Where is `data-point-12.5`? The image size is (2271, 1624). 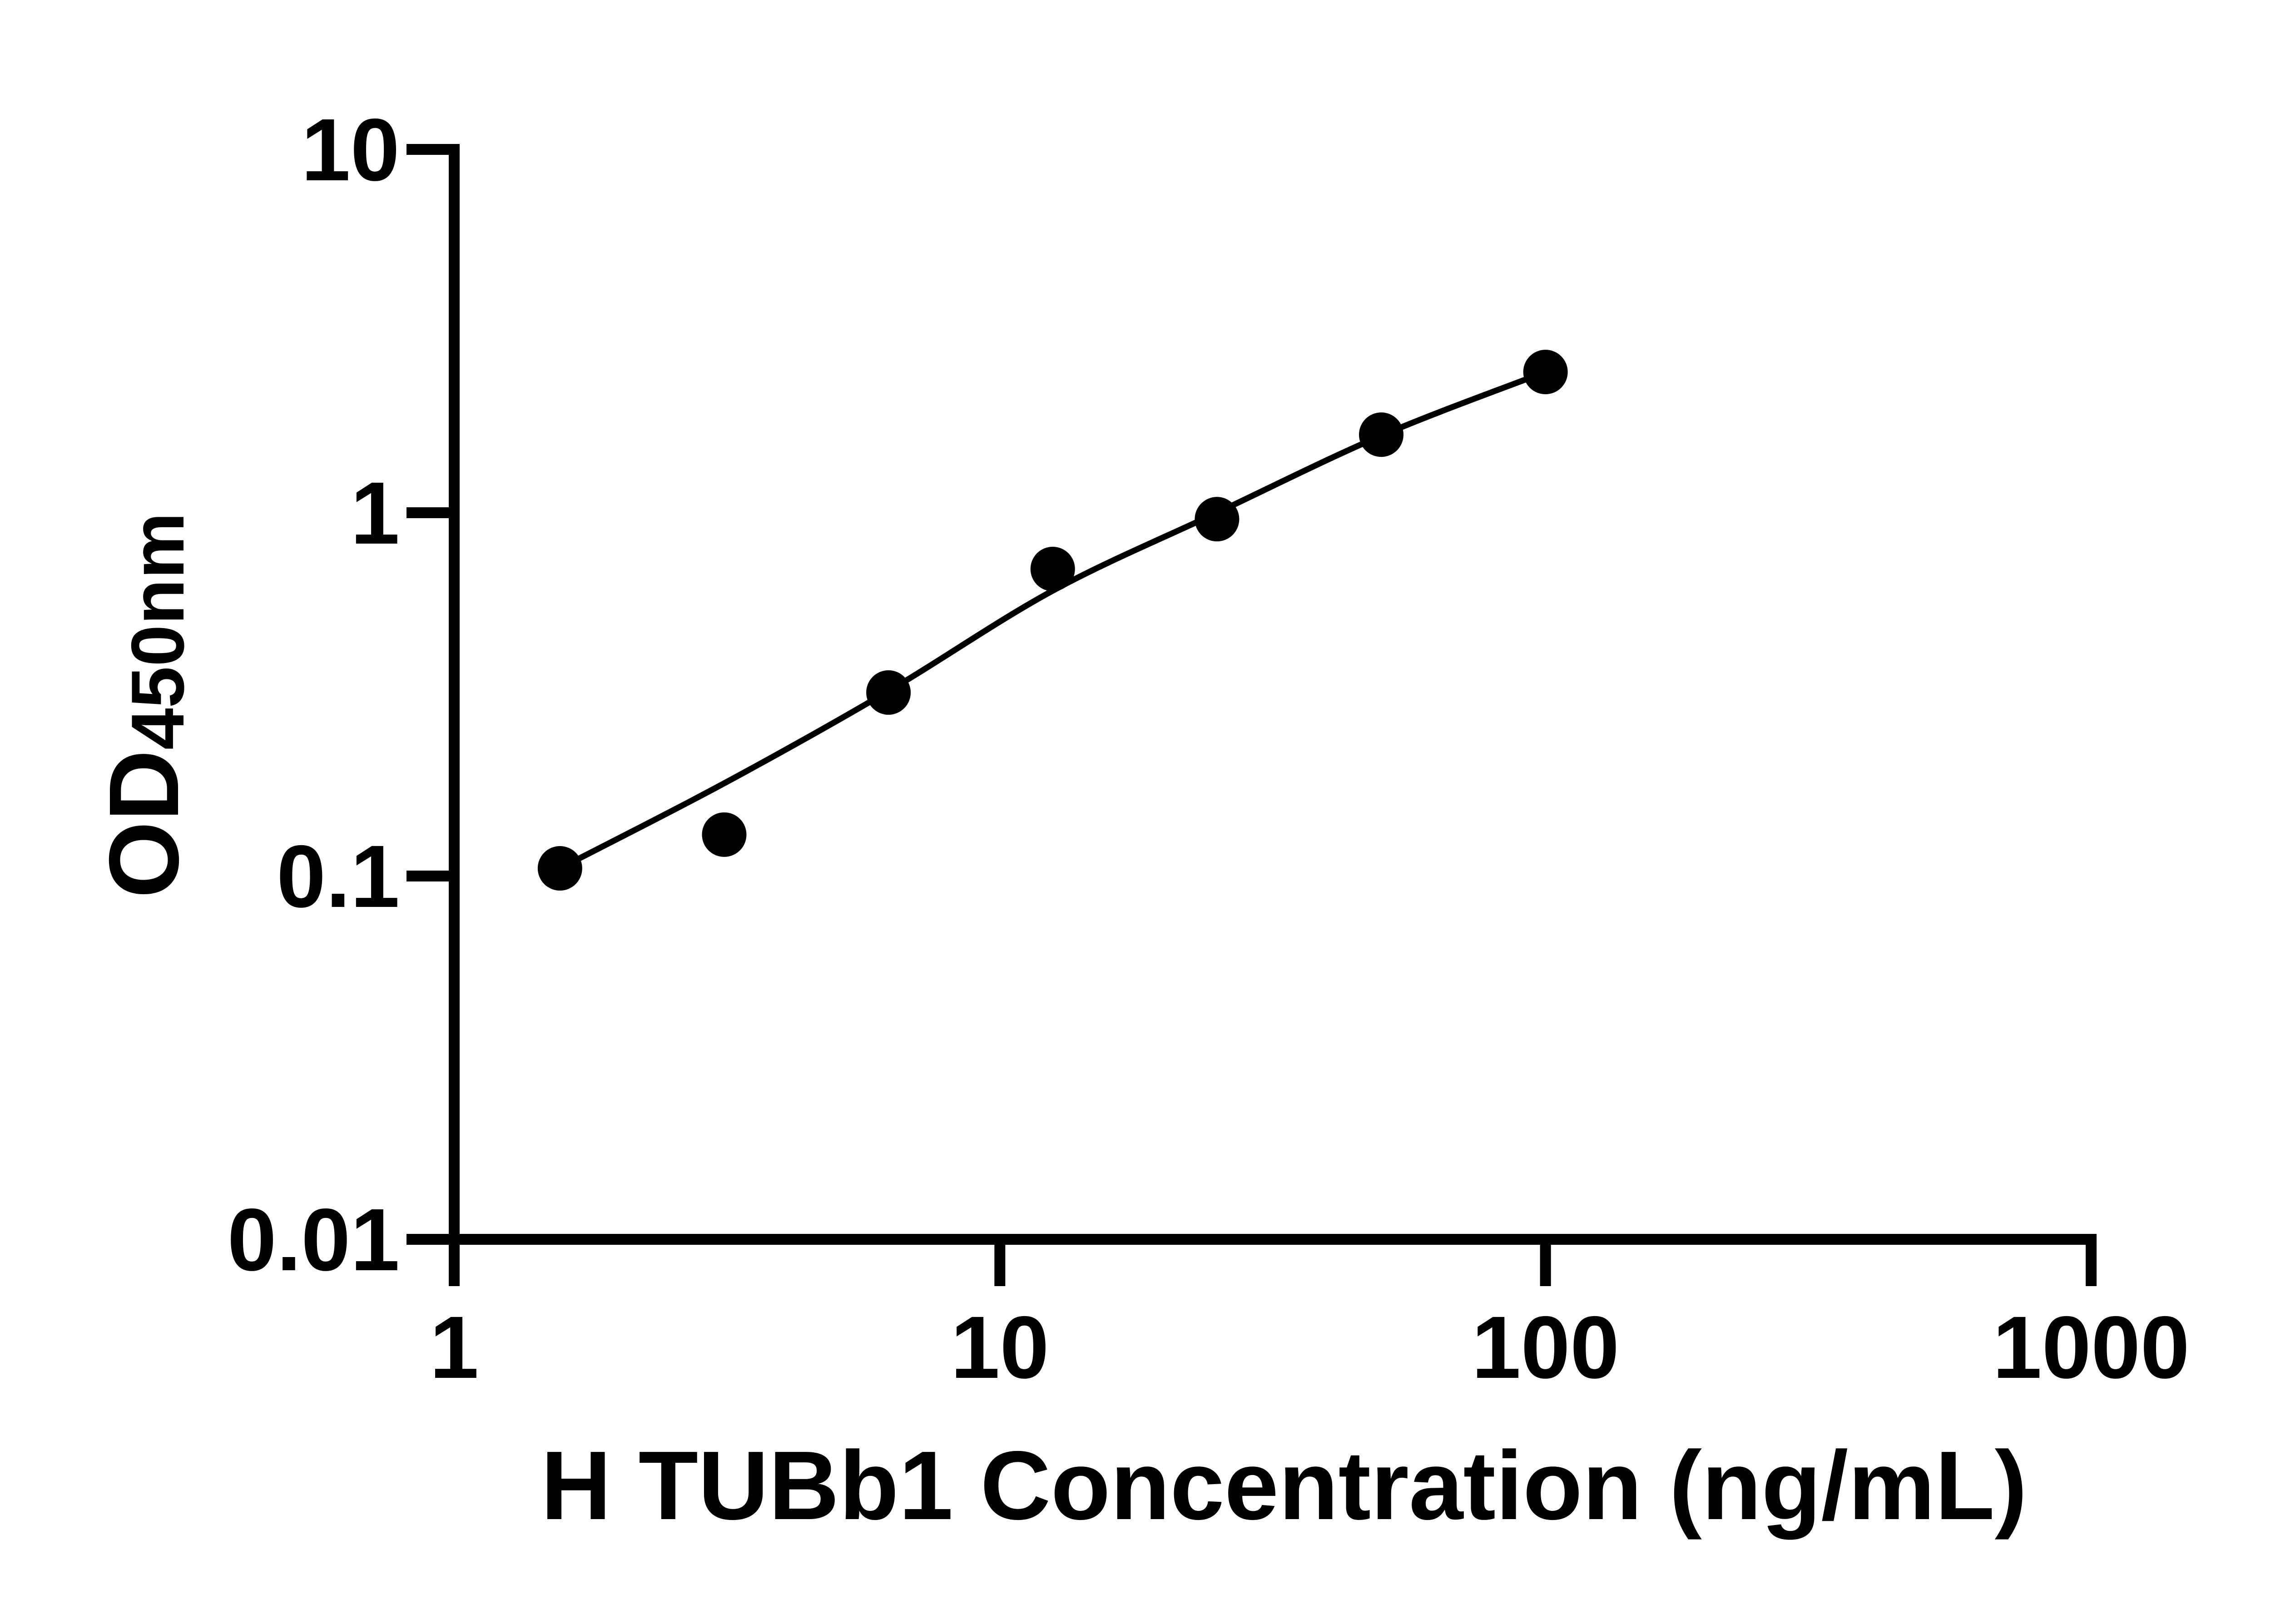 data-point-12.5 is located at coordinates (1052, 568).